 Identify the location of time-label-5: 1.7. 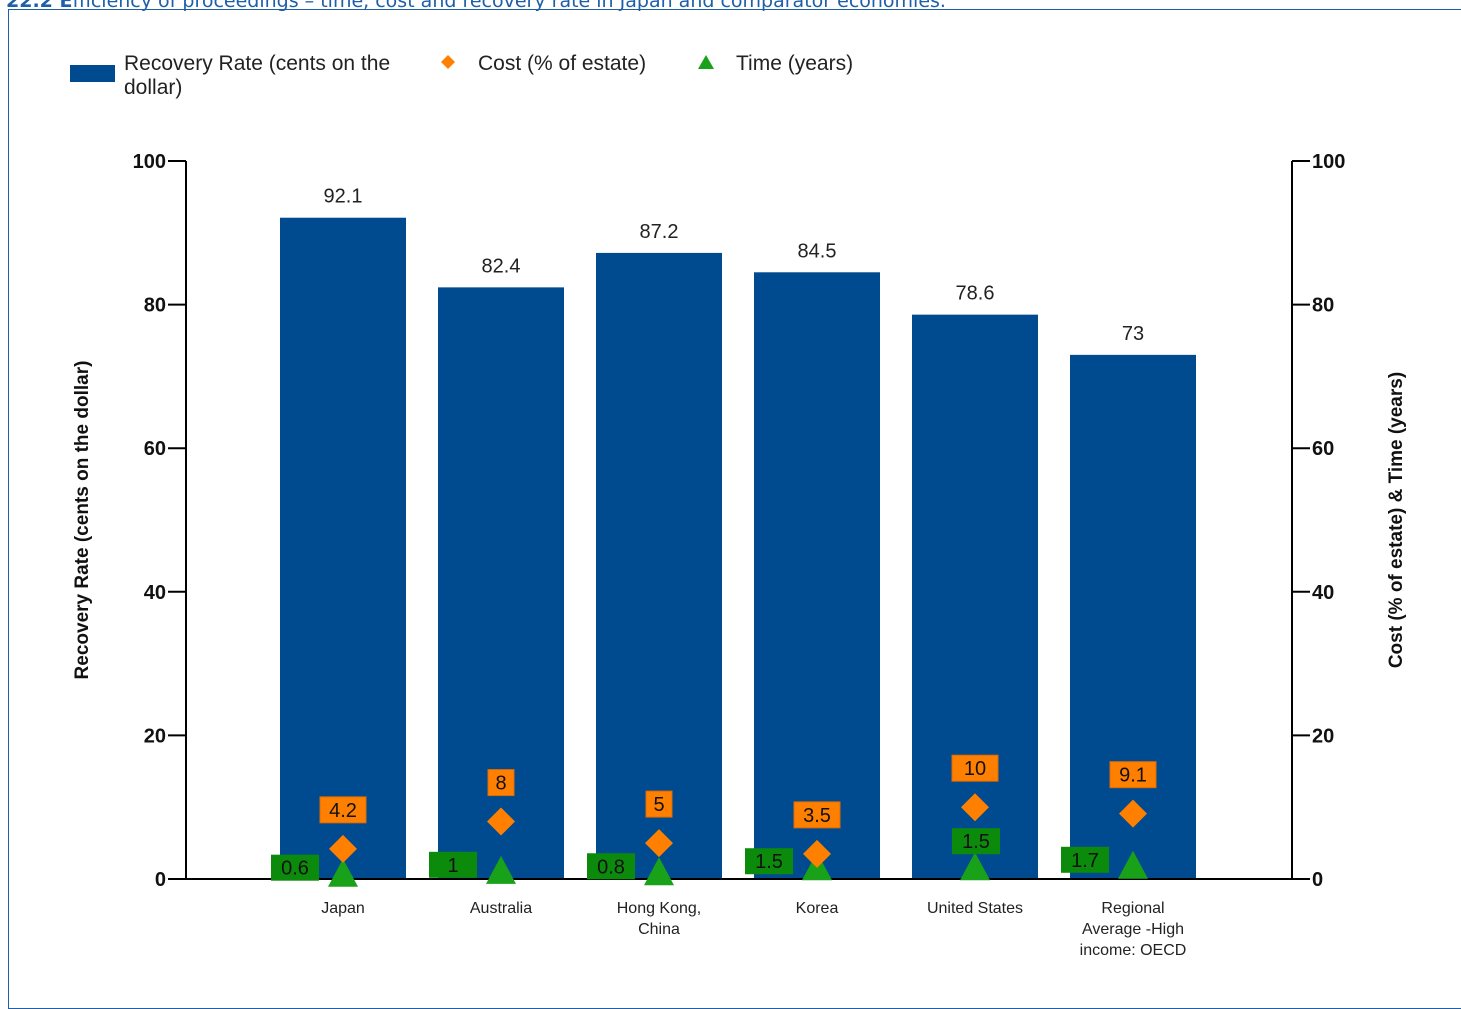
(1085, 861).